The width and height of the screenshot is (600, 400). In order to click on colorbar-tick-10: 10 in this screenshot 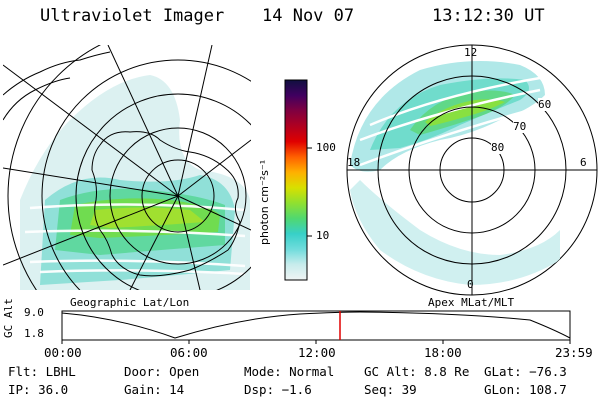, I will do `click(323, 235)`.